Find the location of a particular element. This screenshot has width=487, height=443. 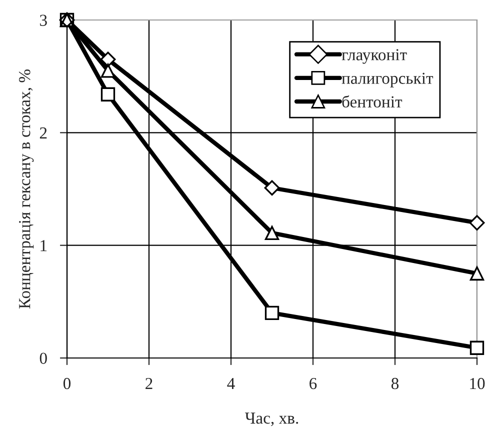

legend-label: палигорськіт is located at coordinates (388, 80).